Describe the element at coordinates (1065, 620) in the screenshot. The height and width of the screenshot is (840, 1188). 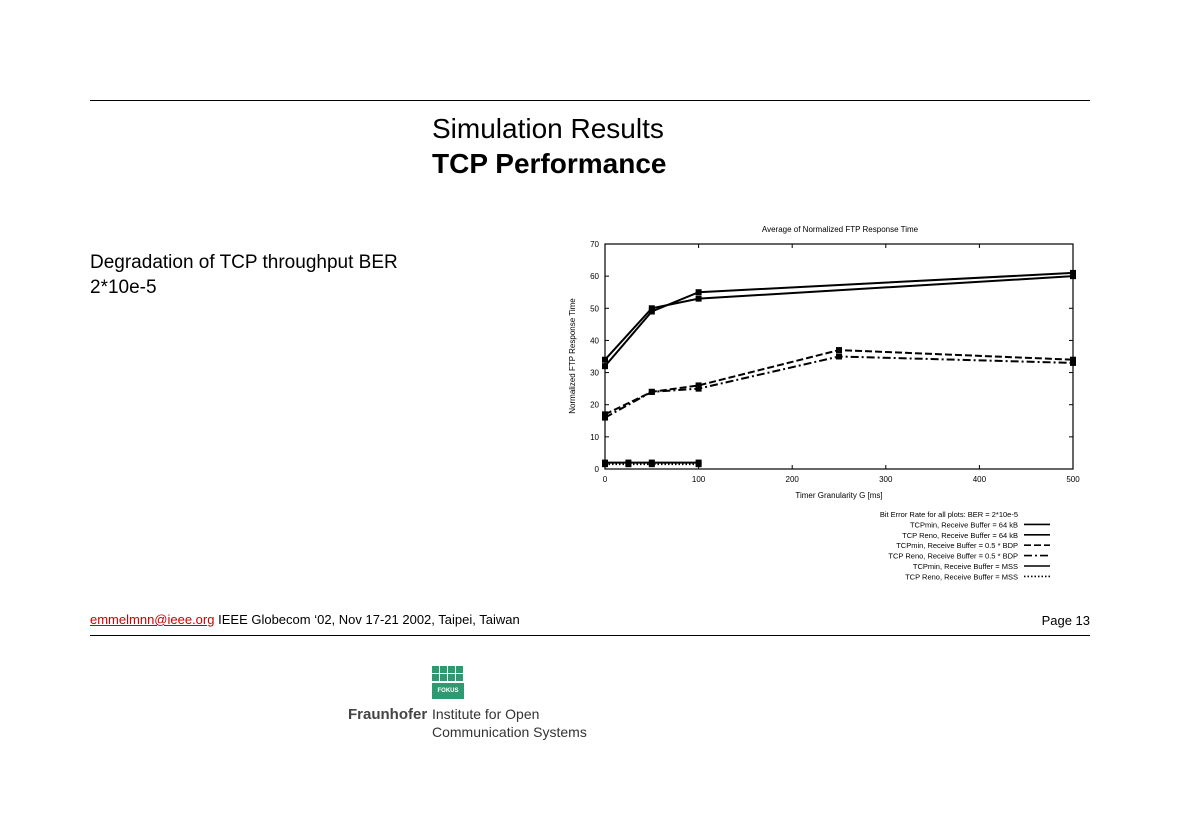
I see `page-number: Page 13` at that location.